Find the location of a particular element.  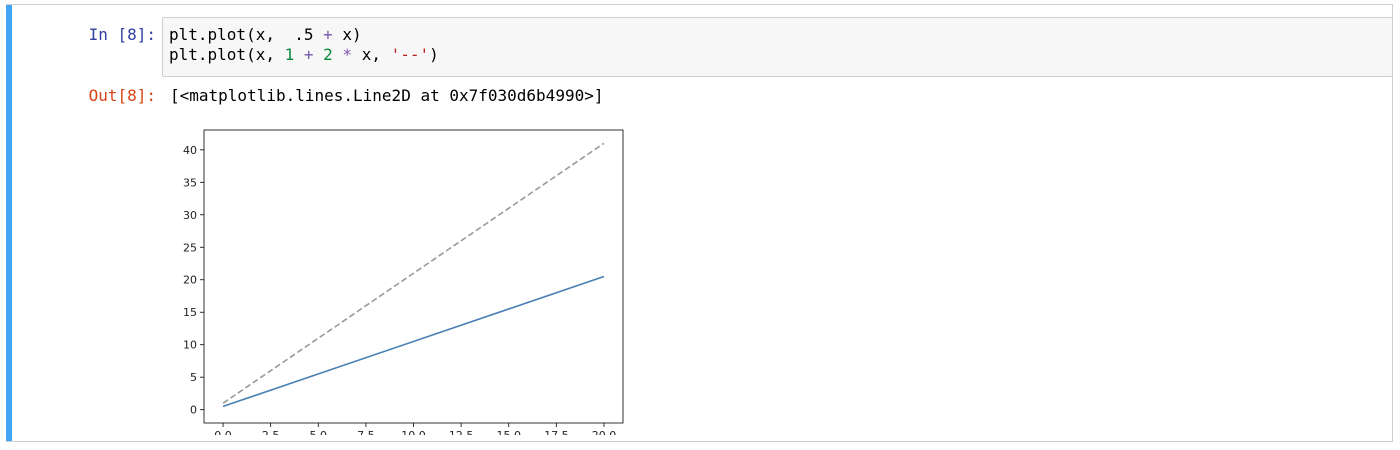

x-tick-label: 12.5 is located at coordinates (461, 432).